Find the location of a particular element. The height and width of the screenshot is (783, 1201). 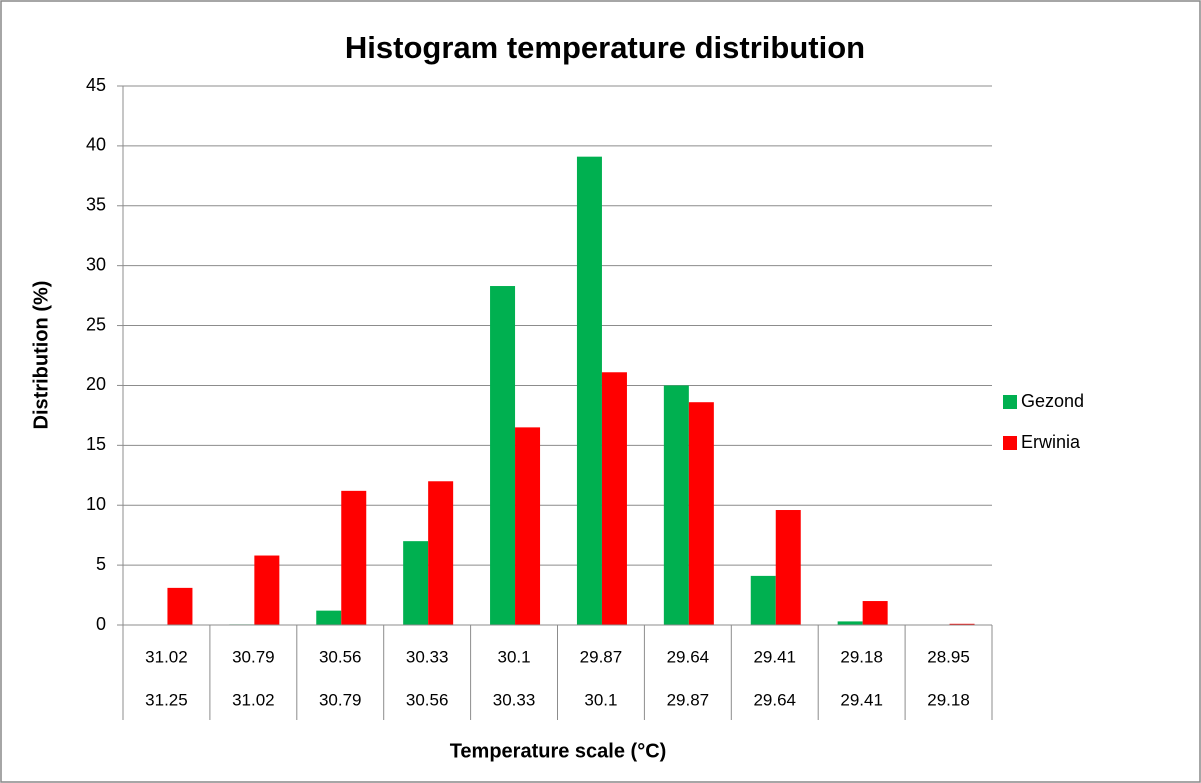

legend-label: Erwinia is located at coordinates (1051, 442).